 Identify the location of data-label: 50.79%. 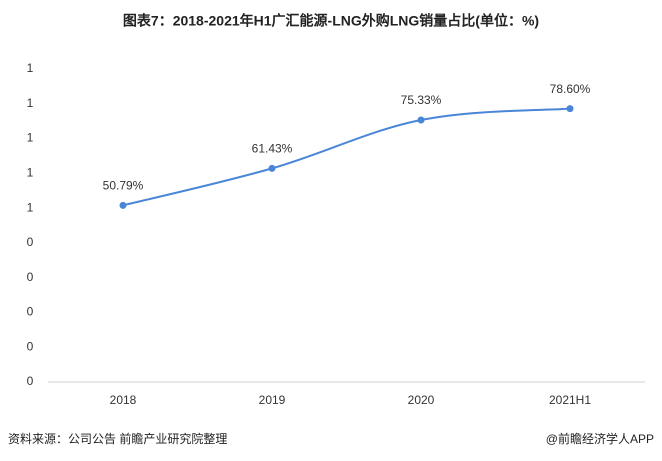
(123, 186).